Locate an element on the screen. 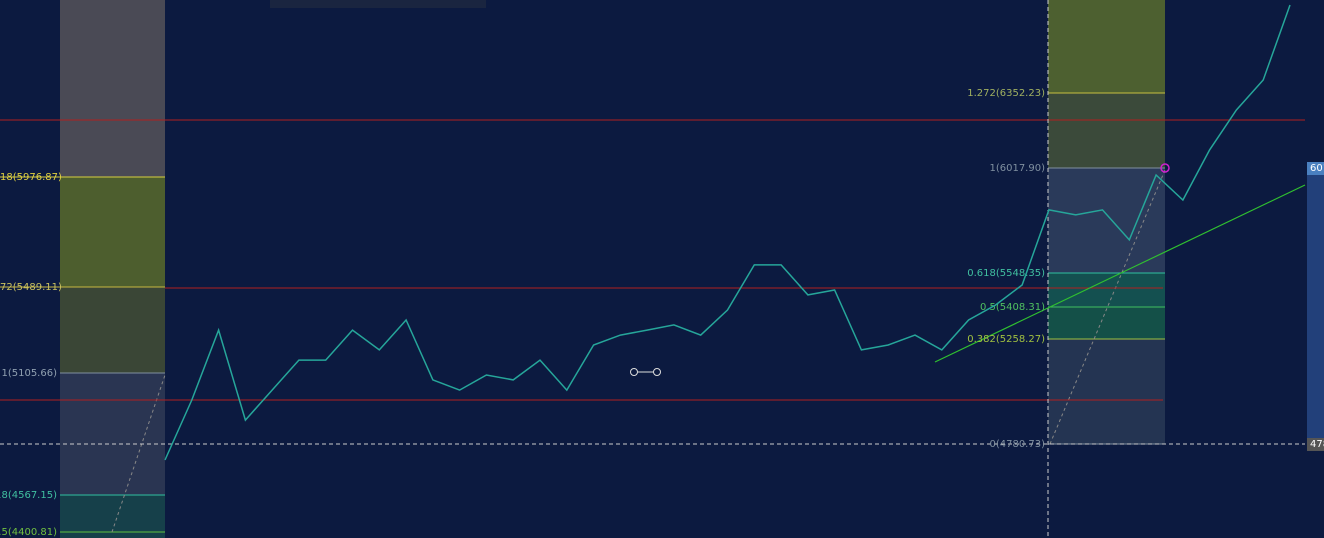 The image size is (1324, 538). trend-line is located at coordinates (1120, 273).